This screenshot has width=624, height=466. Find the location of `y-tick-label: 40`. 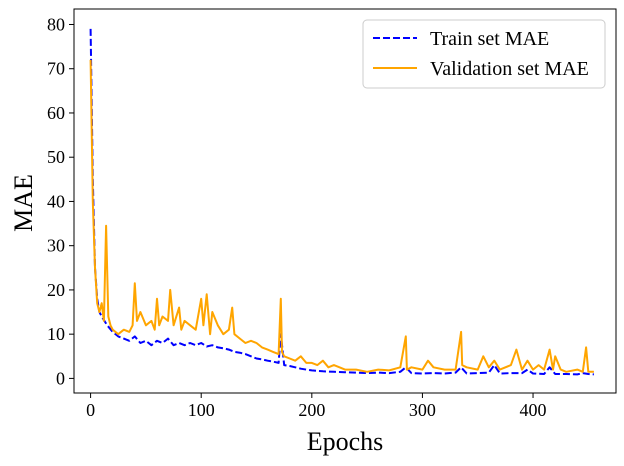

y-tick-label: 40 is located at coordinates (56, 201).